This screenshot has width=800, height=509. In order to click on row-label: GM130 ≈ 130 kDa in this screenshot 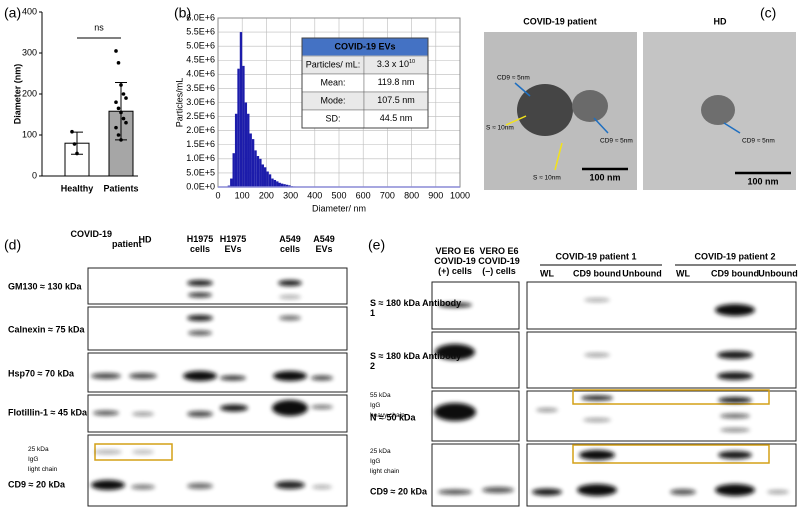, I will do `click(45, 286)`.